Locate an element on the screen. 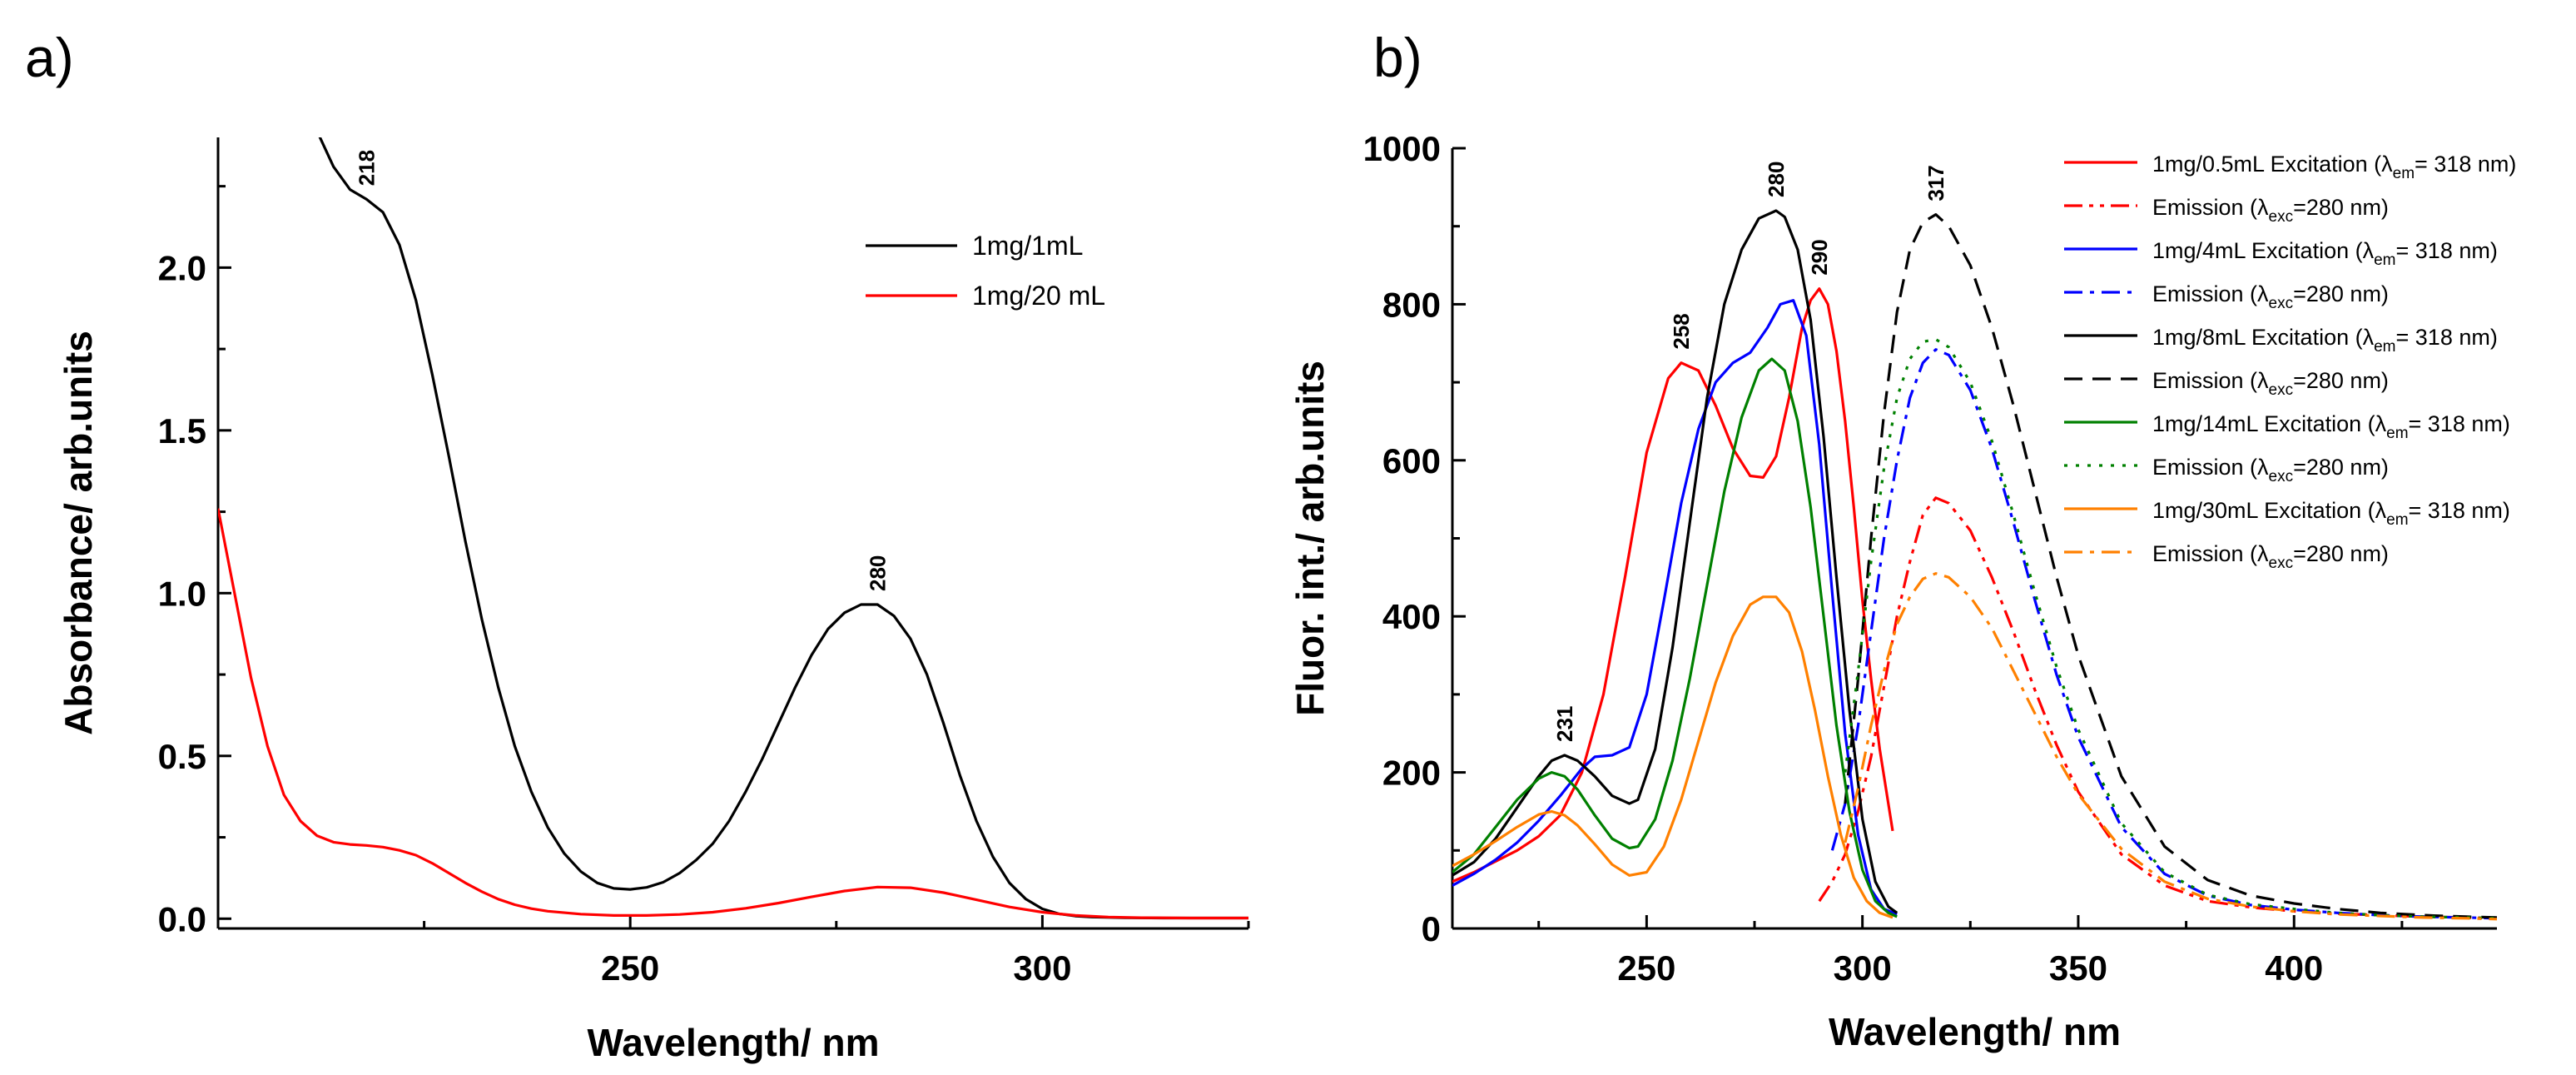  panel-a-y-tick-label: 1.5 is located at coordinates (182, 431).